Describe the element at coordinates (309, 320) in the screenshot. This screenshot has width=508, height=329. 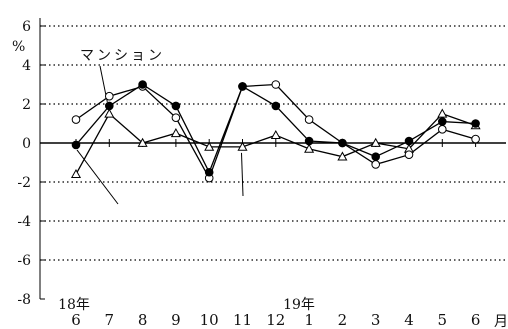
I see `x-tick-label: 1` at that location.